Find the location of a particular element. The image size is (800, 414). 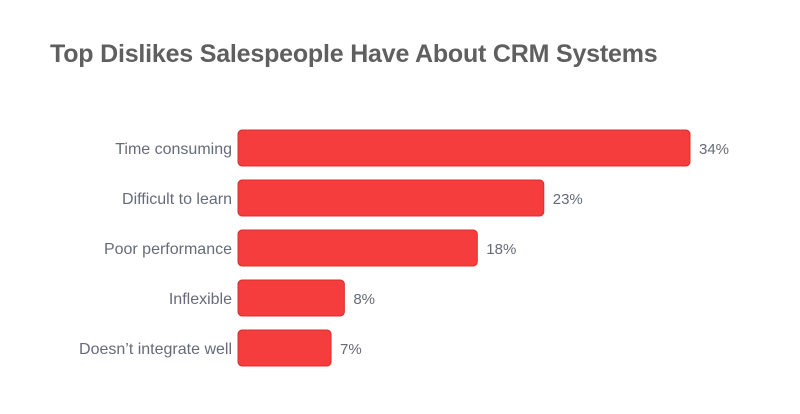

category-label-poor-performance: Poor performance is located at coordinates (168, 249).